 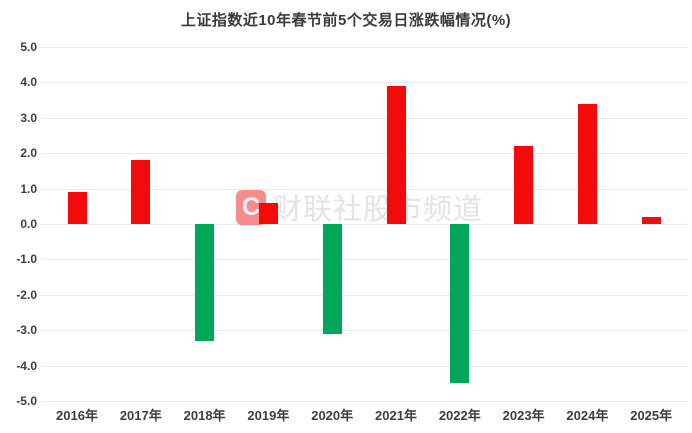 What do you see at coordinates (28, 153) in the screenshot?
I see `y-tick-2.0: 2.0` at bounding box center [28, 153].